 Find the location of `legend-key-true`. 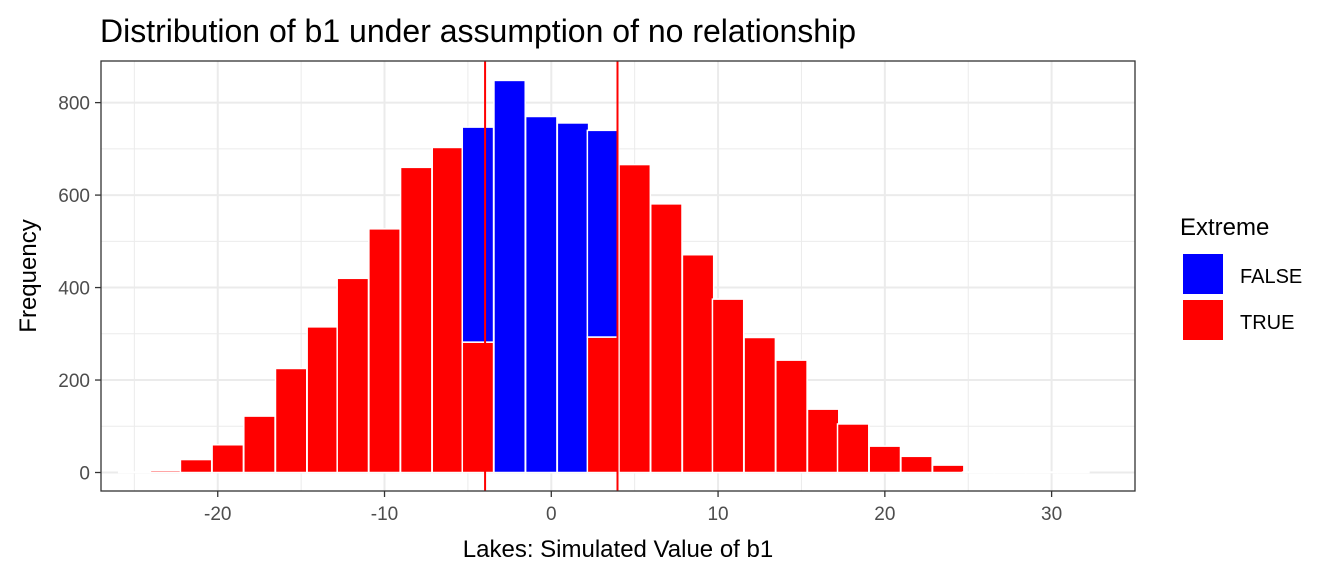

legend-key-true is located at coordinates (1203, 320).